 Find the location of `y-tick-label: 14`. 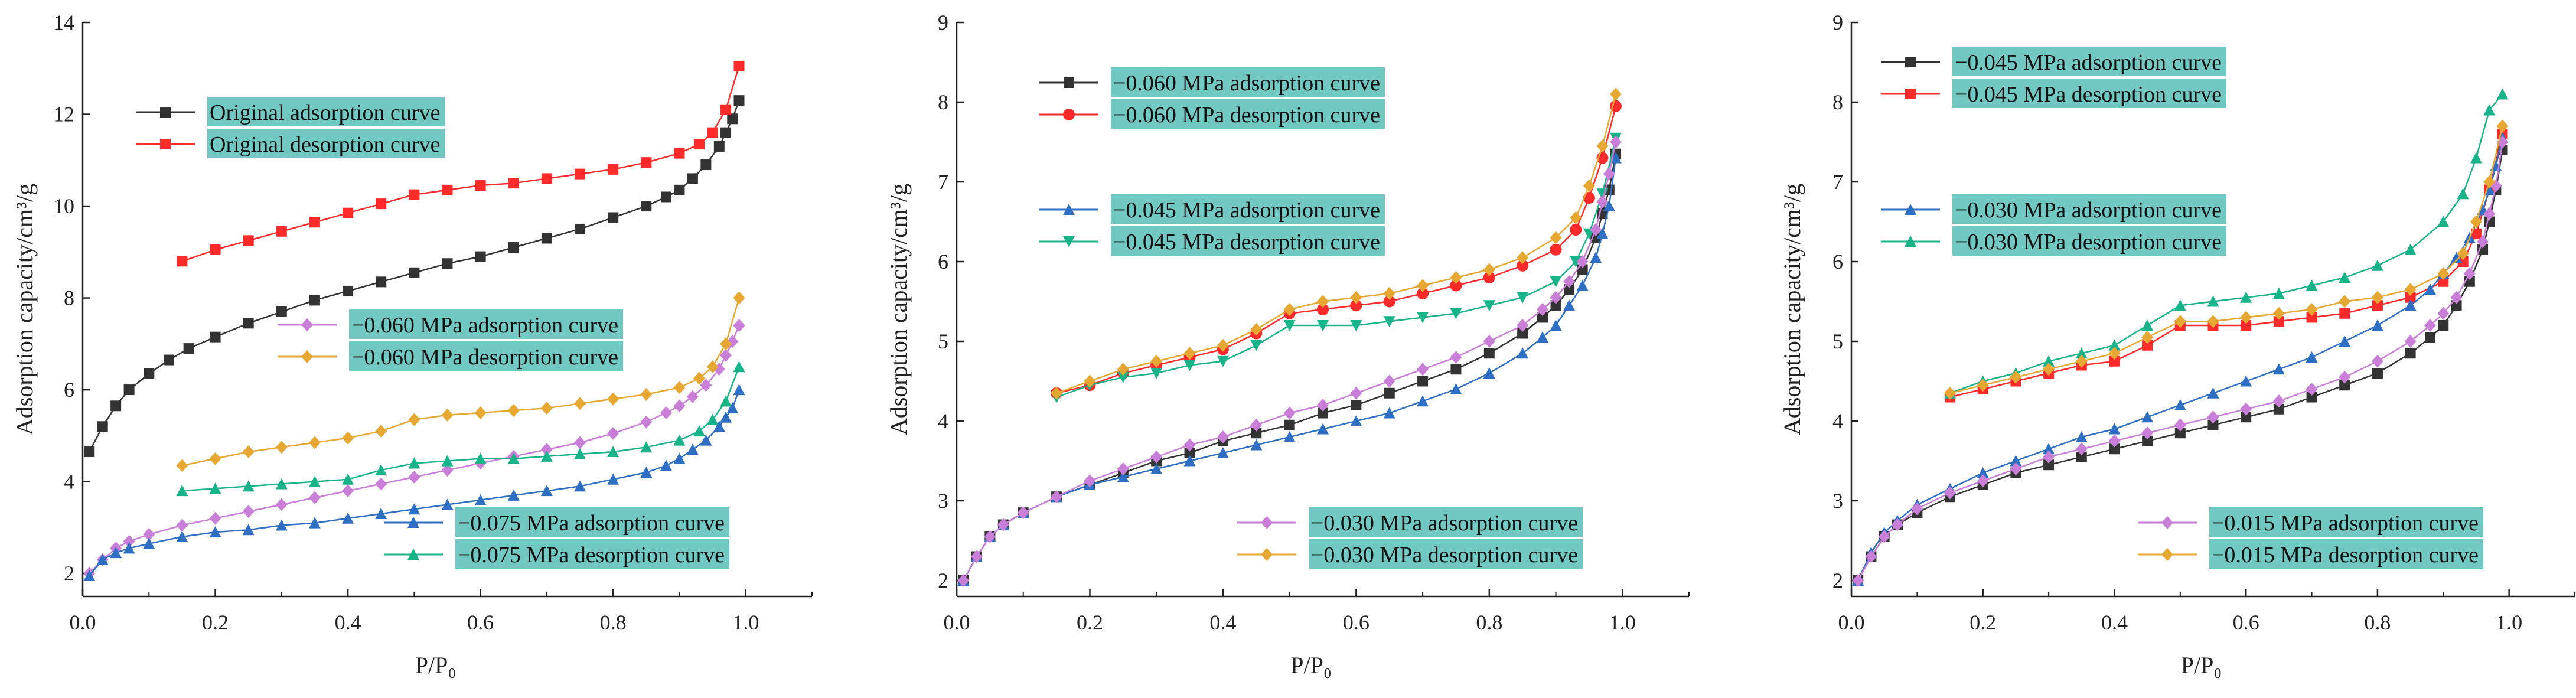

y-tick-label: 14 is located at coordinates (64, 22).